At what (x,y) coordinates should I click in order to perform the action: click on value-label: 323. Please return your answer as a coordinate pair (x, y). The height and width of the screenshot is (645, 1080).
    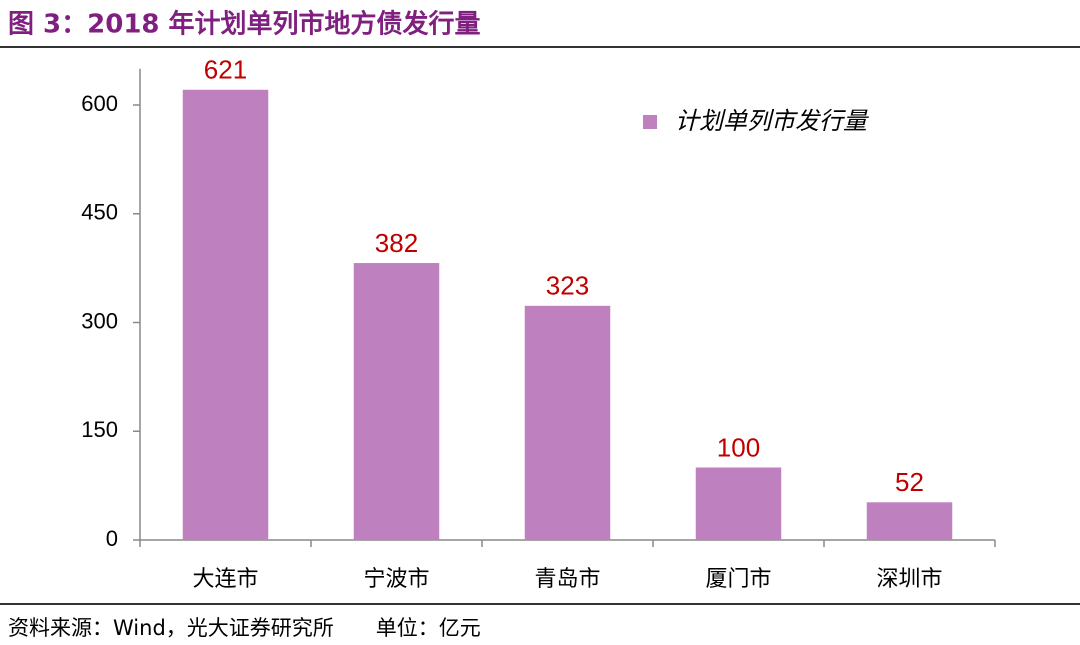
    Looking at the image, I should click on (567, 286).